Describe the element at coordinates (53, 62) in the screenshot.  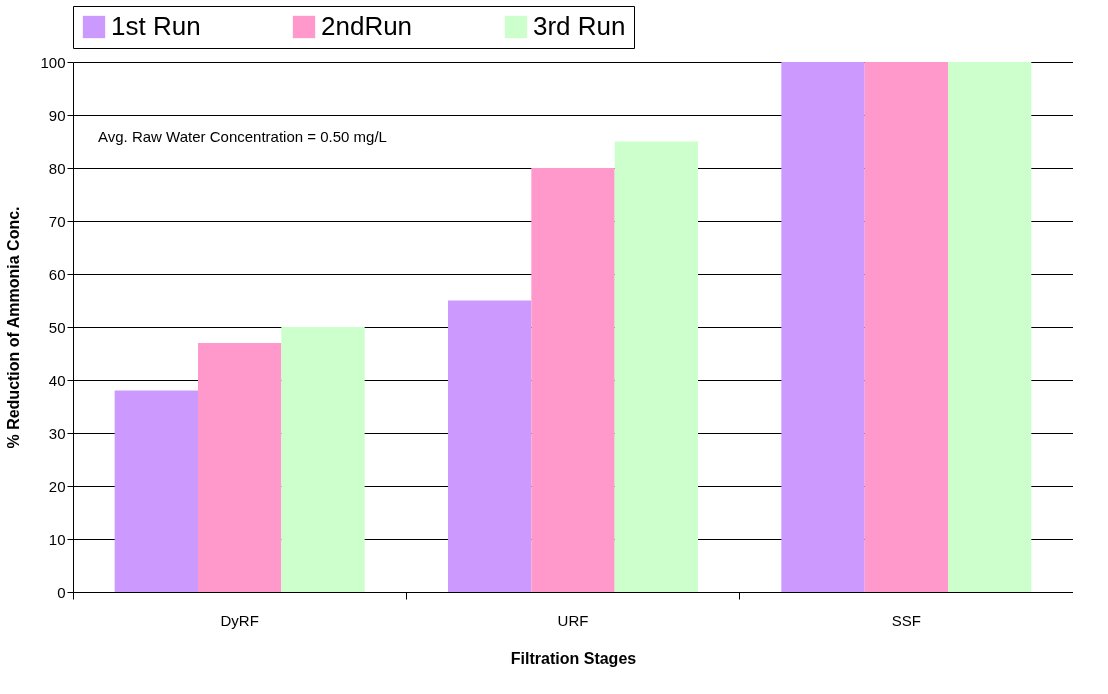
I see `y-tick-label: 100` at that location.